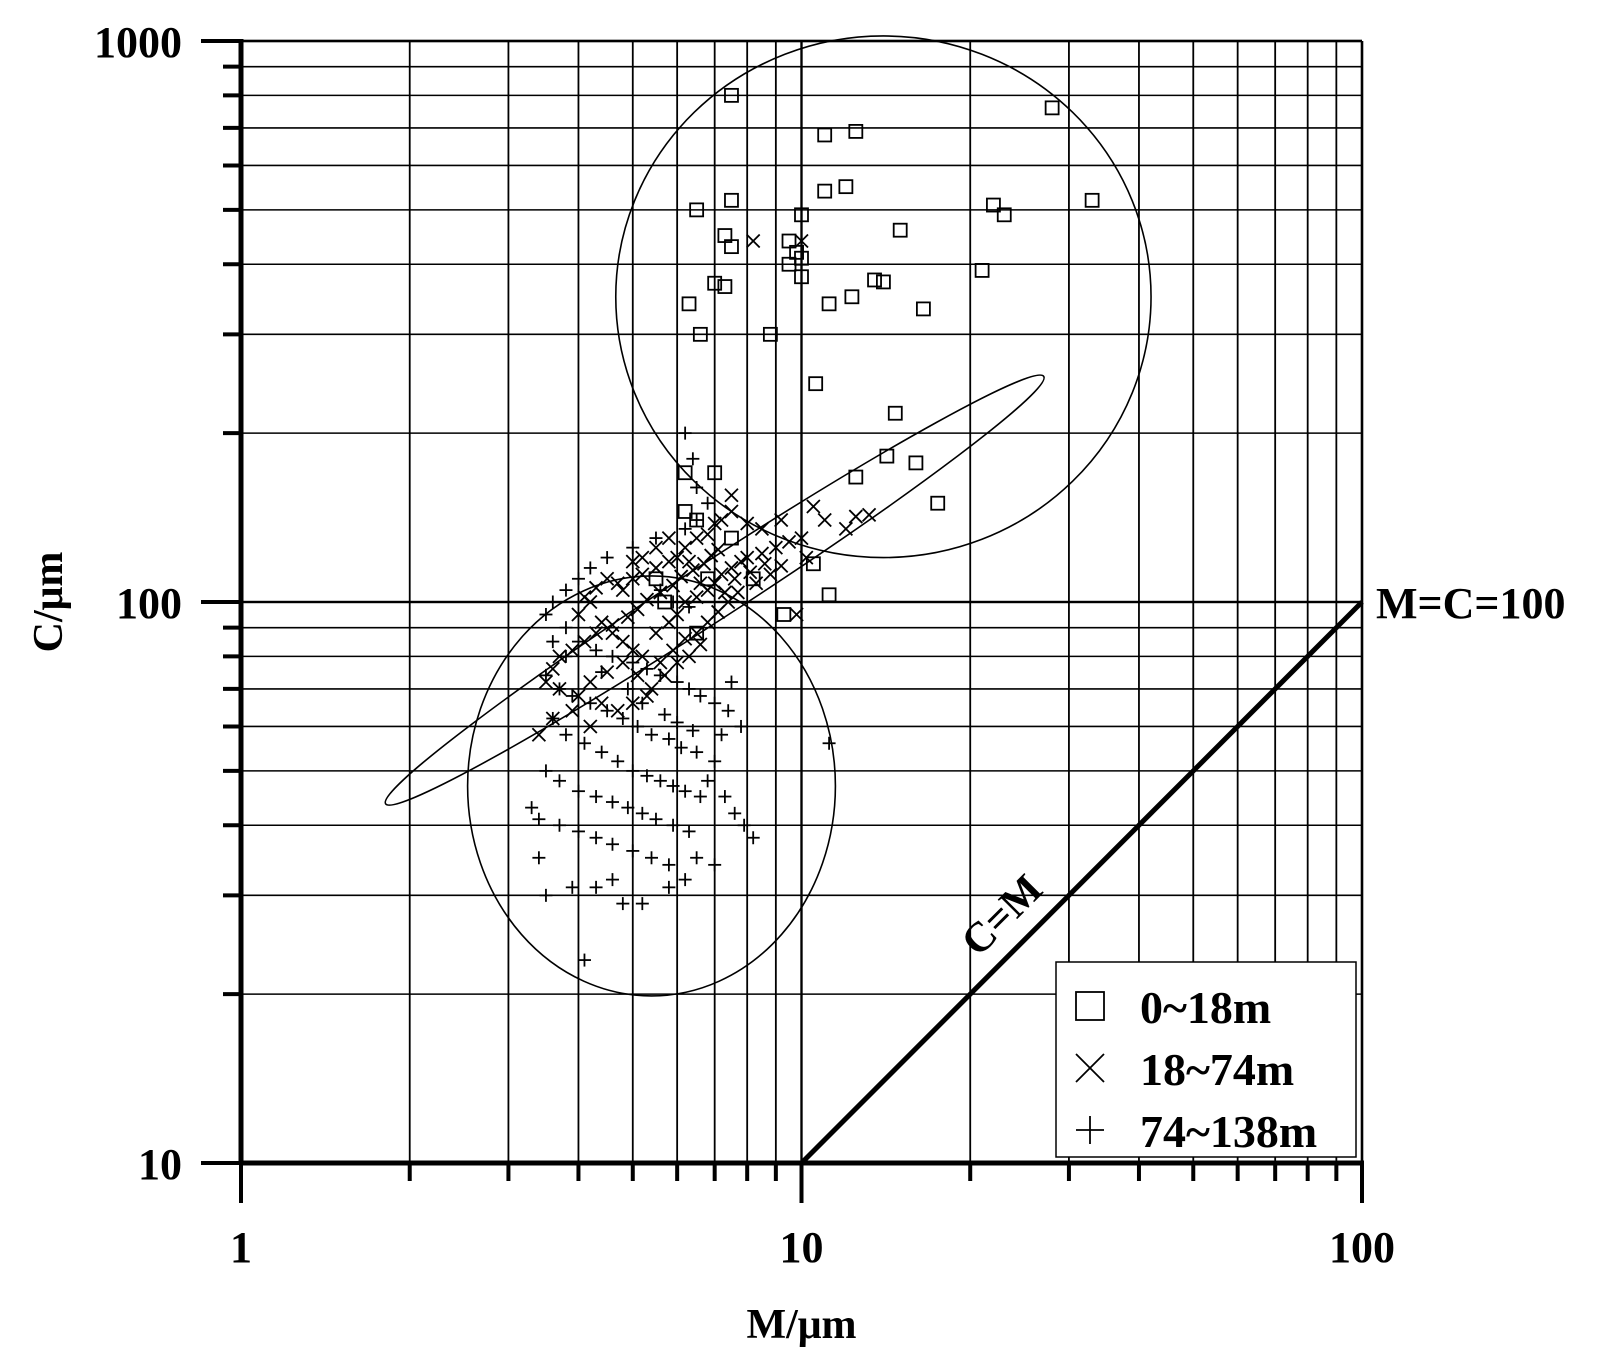 The image size is (1604, 1368). Describe the element at coordinates (1205, 1007) in the screenshot. I see `legend-label: 0~18m` at that location.